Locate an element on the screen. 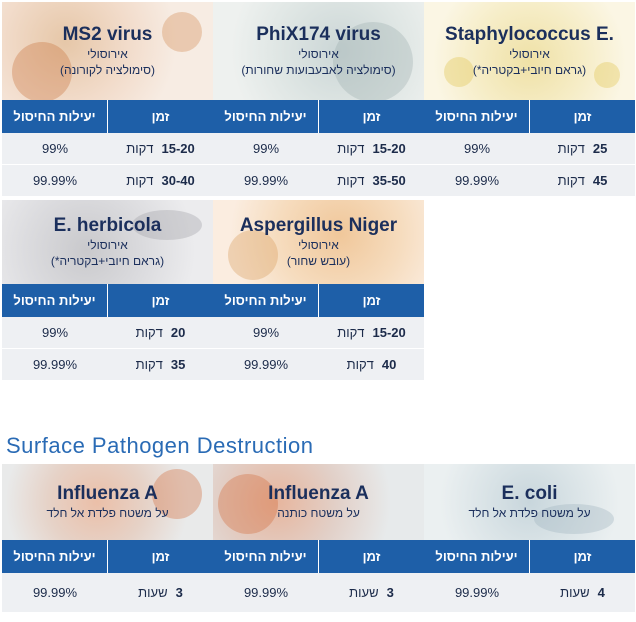 Image resolution: width=636 pixels, height=622 pixels. table-row: 99.99% 30-40 דקות is located at coordinates (107, 181).